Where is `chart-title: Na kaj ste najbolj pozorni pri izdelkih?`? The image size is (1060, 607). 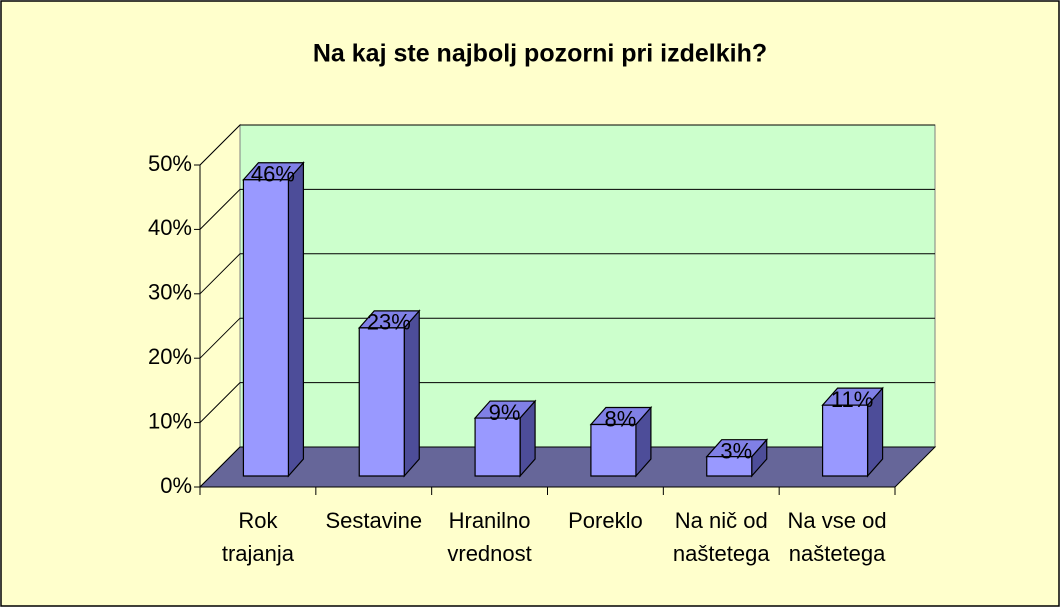 chart-title: Na kaj ste najbolj pozorni pri izdelkih? is located at coordinates (540, 54).